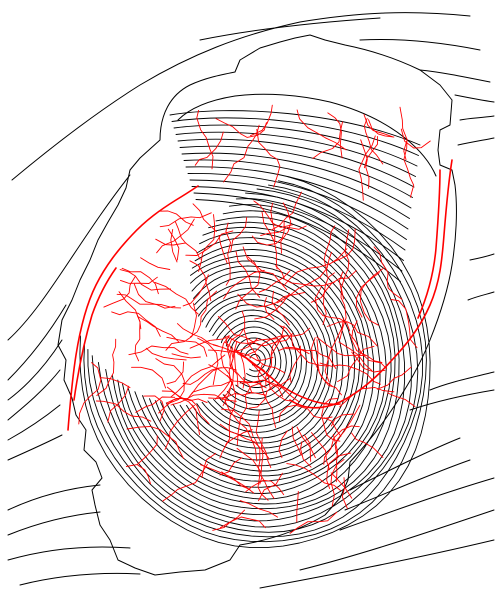  Describe the element at coordinates (34, 422) in the screenshot. I see `left-flank-line-e` at that location.